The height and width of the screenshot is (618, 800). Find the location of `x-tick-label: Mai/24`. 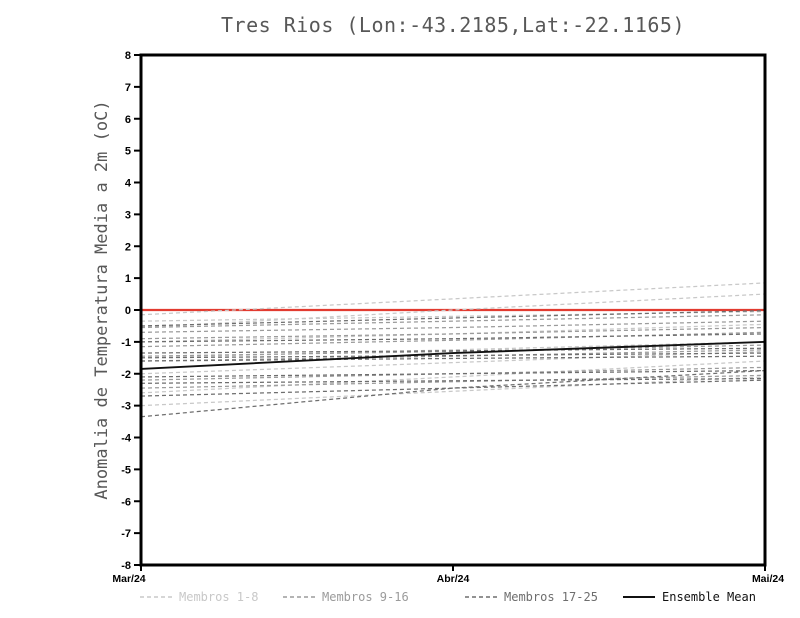

x-tick-label: Mai/24 is located at coordinates (768, 579).